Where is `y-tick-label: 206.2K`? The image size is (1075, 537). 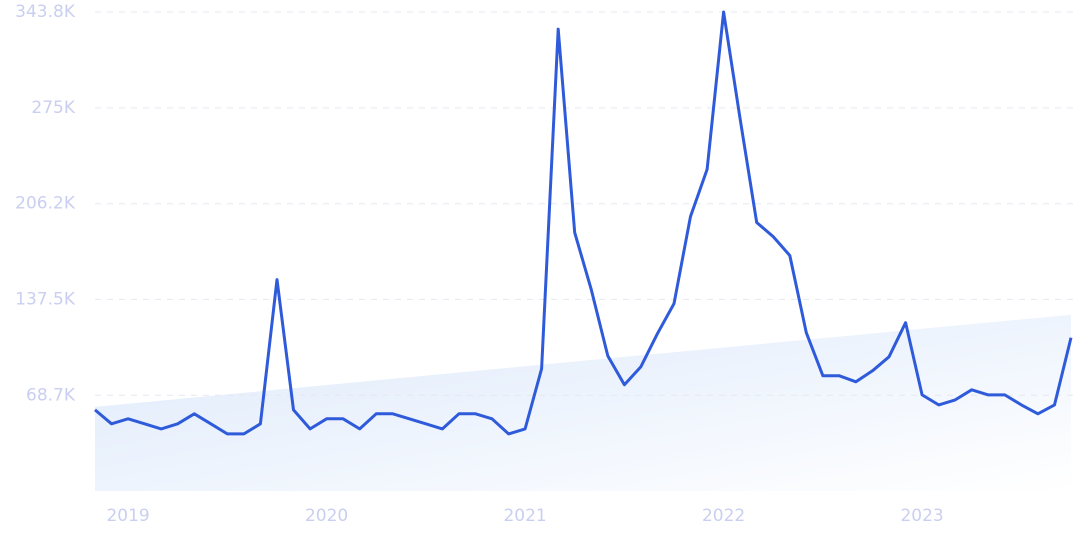 y-tick-label: 206.2K is located at coordinates (45, 204).